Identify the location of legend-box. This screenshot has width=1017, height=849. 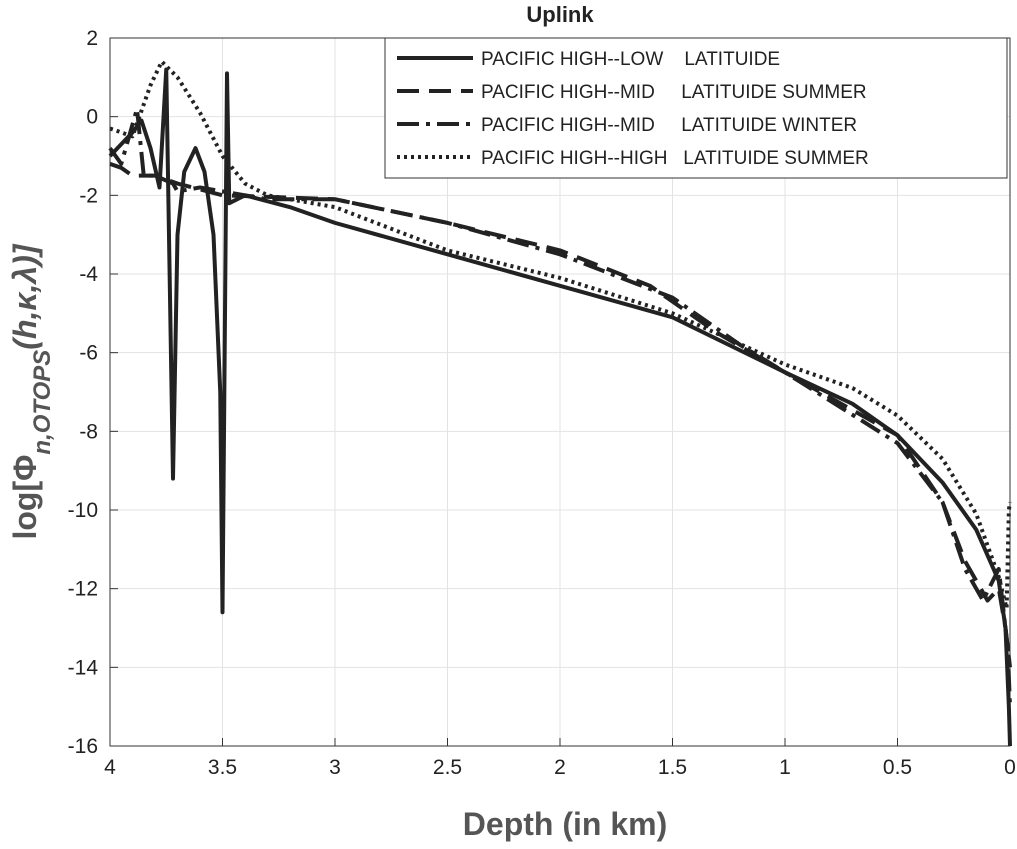
(696, 108).